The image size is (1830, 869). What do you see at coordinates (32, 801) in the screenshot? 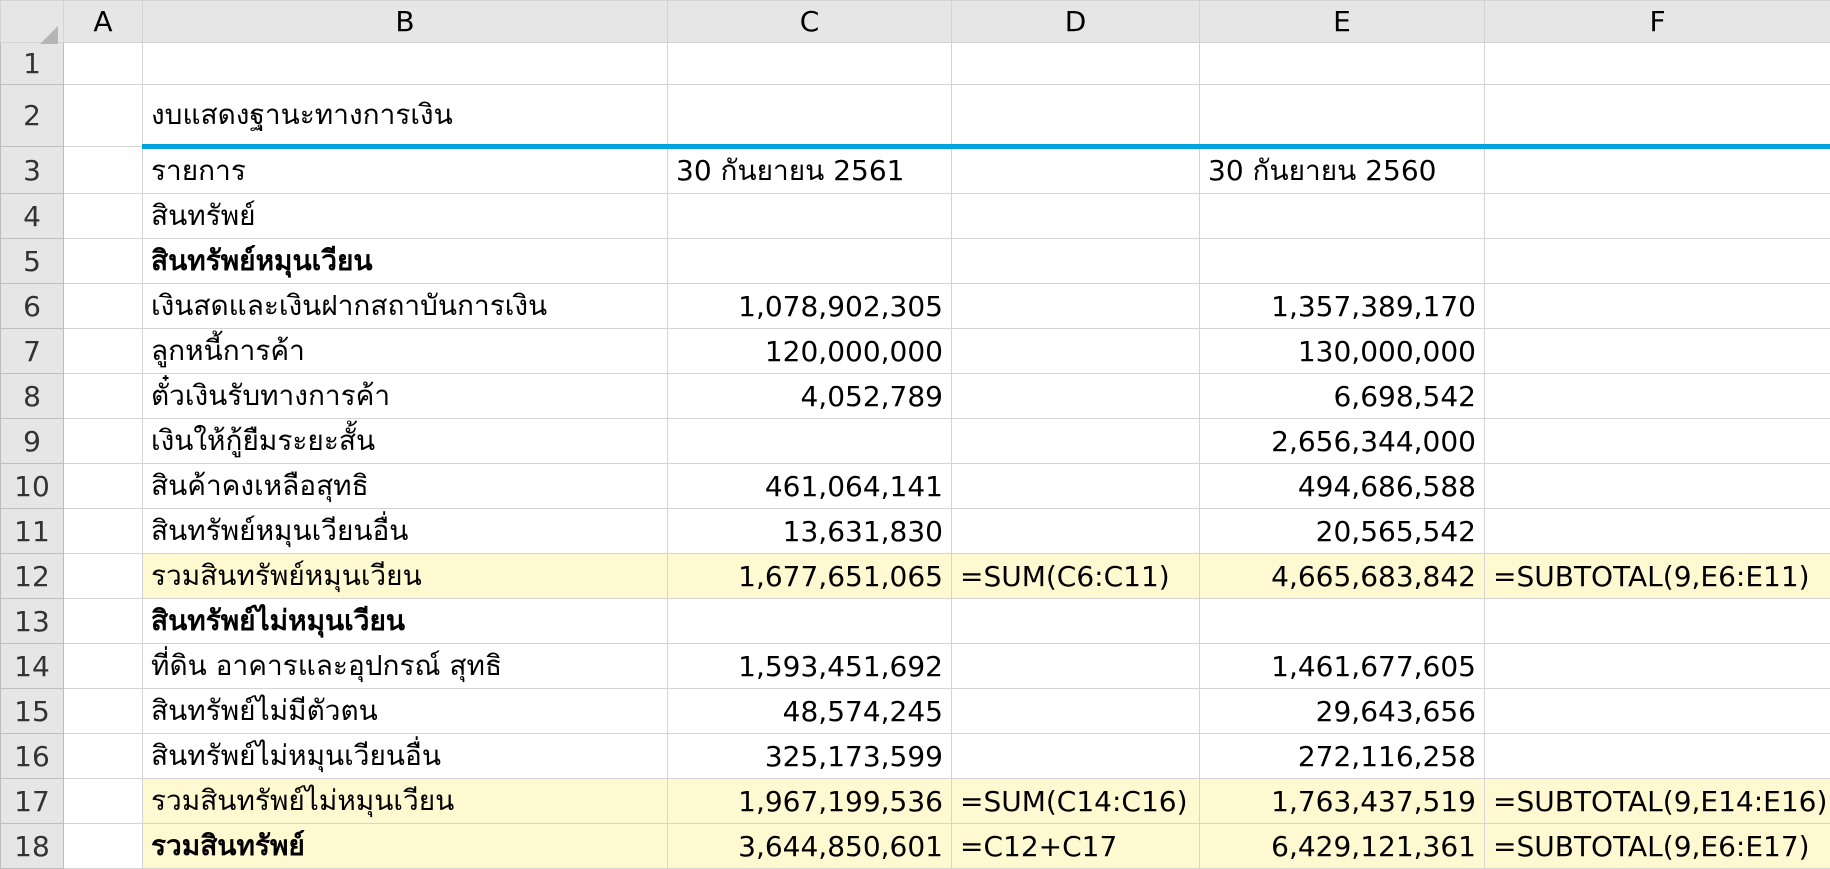
I see `row-header: 17` at bounding box center [32, 801].